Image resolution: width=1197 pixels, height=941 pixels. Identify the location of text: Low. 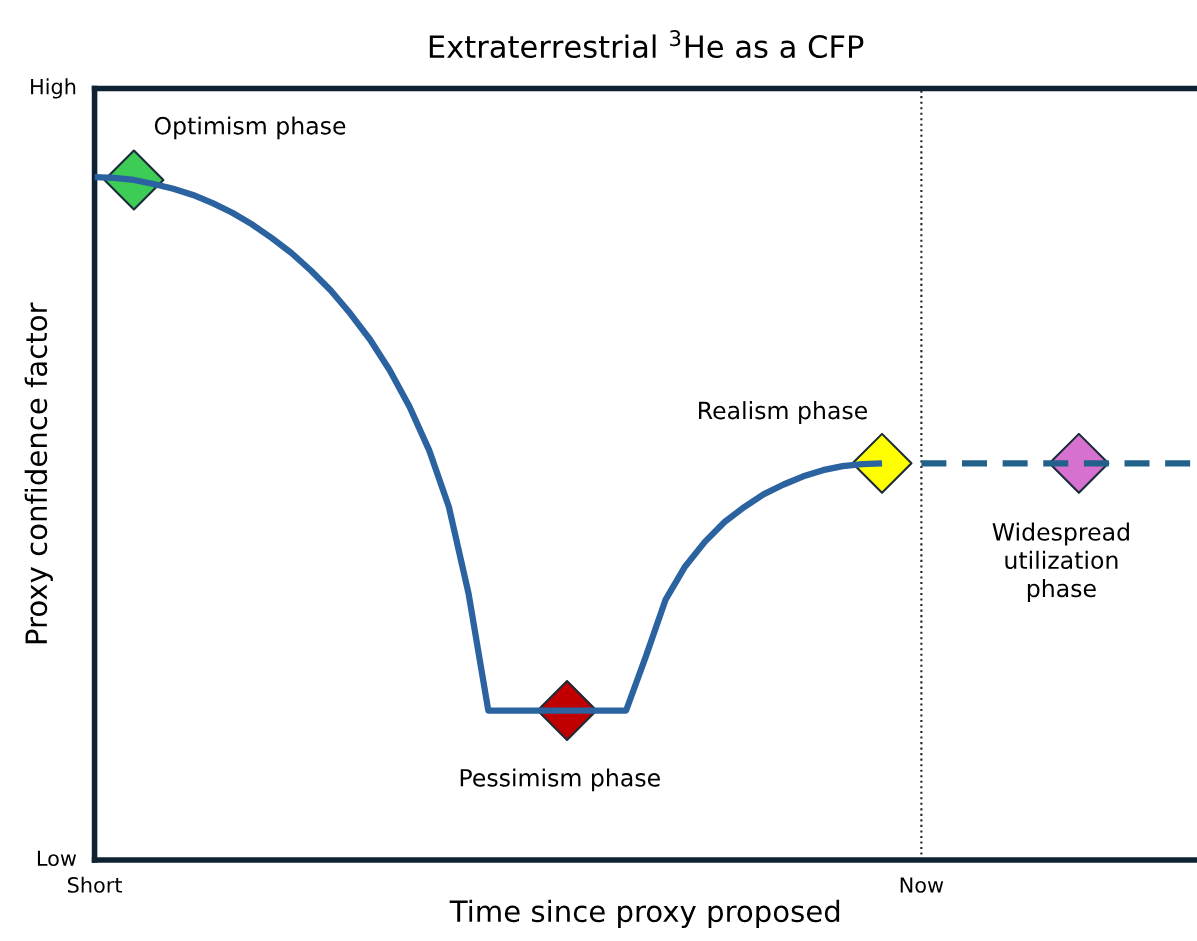
(57, 858).